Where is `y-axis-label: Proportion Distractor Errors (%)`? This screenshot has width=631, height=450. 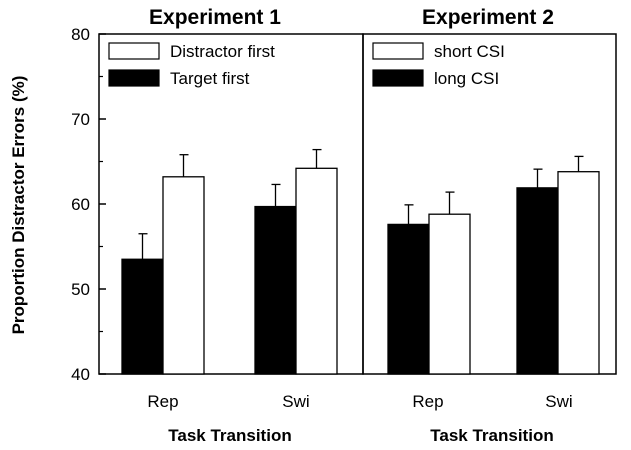 y-axis-label: Proportion Distractor Errors (%) is located at coordinates (18, 205).